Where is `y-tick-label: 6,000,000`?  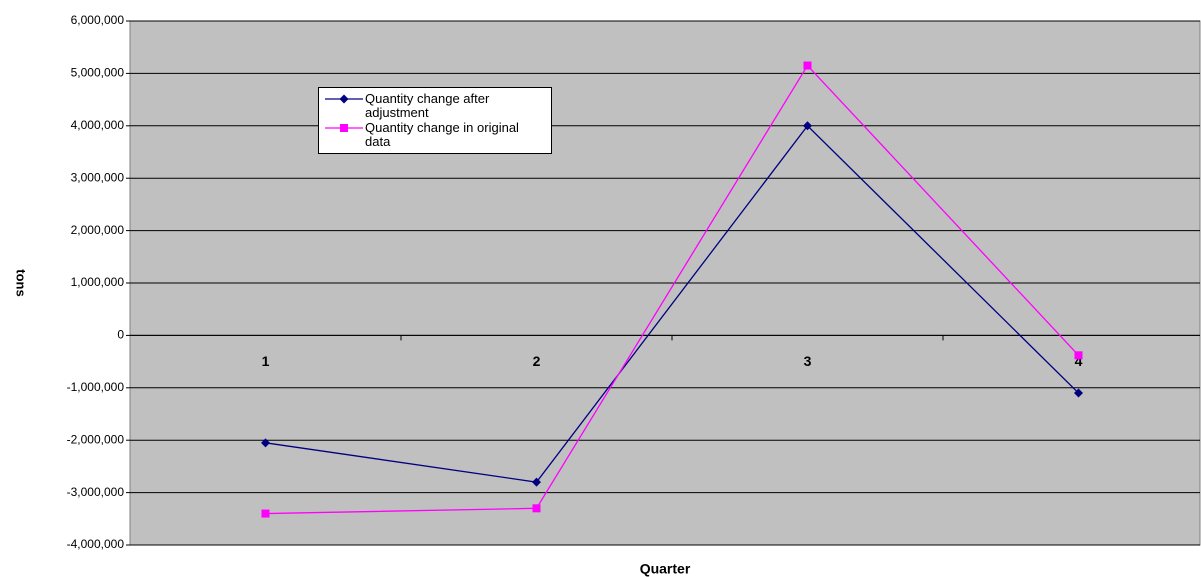 y-tick-label: 6,000,000 is located at coordinates (98, 20).